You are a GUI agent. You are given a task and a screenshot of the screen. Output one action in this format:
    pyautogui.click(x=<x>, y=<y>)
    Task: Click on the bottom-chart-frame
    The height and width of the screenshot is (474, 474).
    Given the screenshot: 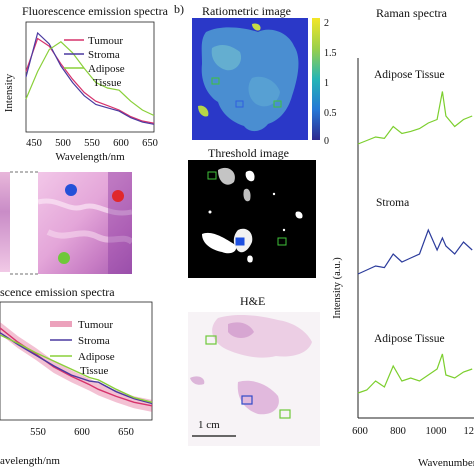 What is the action you would take?
    pyautogui.click(x=76, y=361)
    